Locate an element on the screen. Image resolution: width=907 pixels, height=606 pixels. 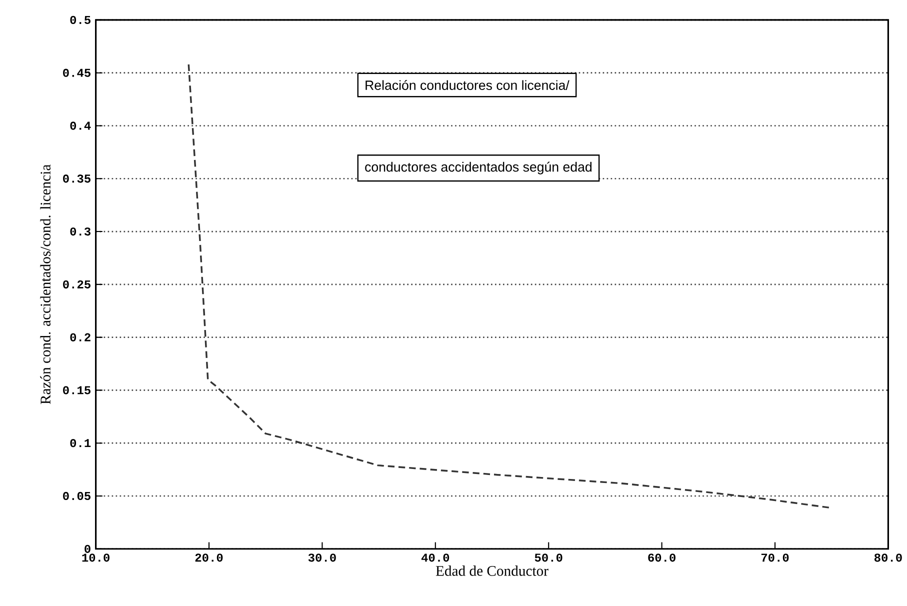
y-tick-label: 0.45 is located at coordinates (76, 73).